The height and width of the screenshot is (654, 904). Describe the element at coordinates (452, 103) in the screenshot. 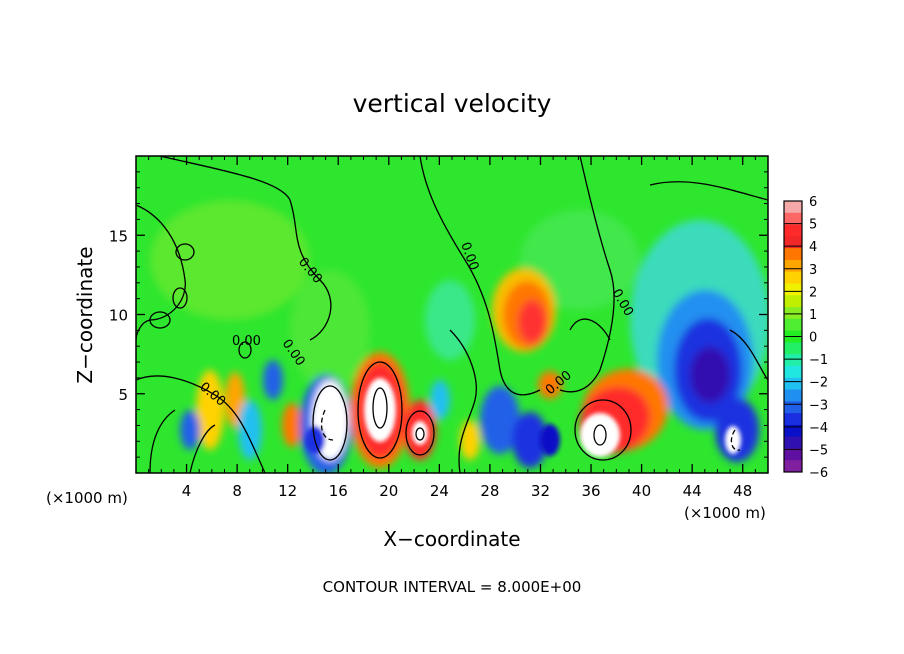

I see `chart-title: vertical velocity` at that location.